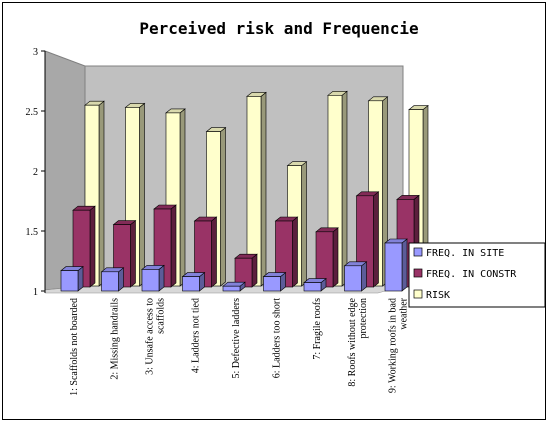  I want to click on x-tick-line: 1: Scaffolds not boarded, so click(74, 347).